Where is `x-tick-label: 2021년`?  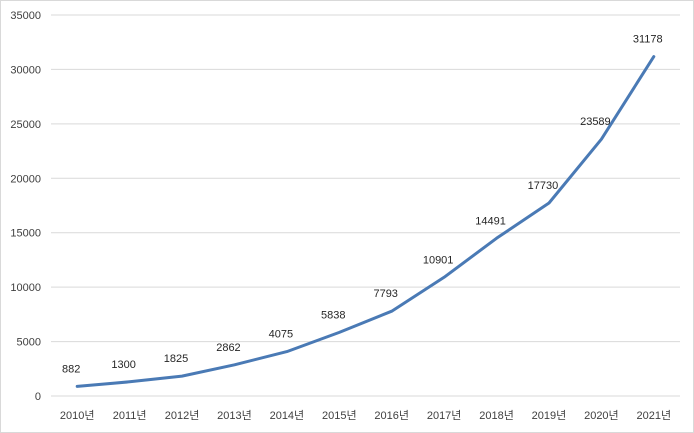
x-tick-label: 2021년 is located at coordinates (653, 415).